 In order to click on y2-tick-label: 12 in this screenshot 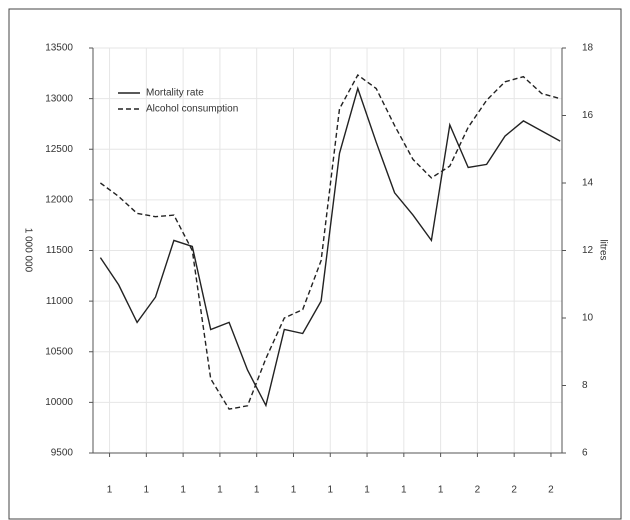, I will do `click(588, 250)`.